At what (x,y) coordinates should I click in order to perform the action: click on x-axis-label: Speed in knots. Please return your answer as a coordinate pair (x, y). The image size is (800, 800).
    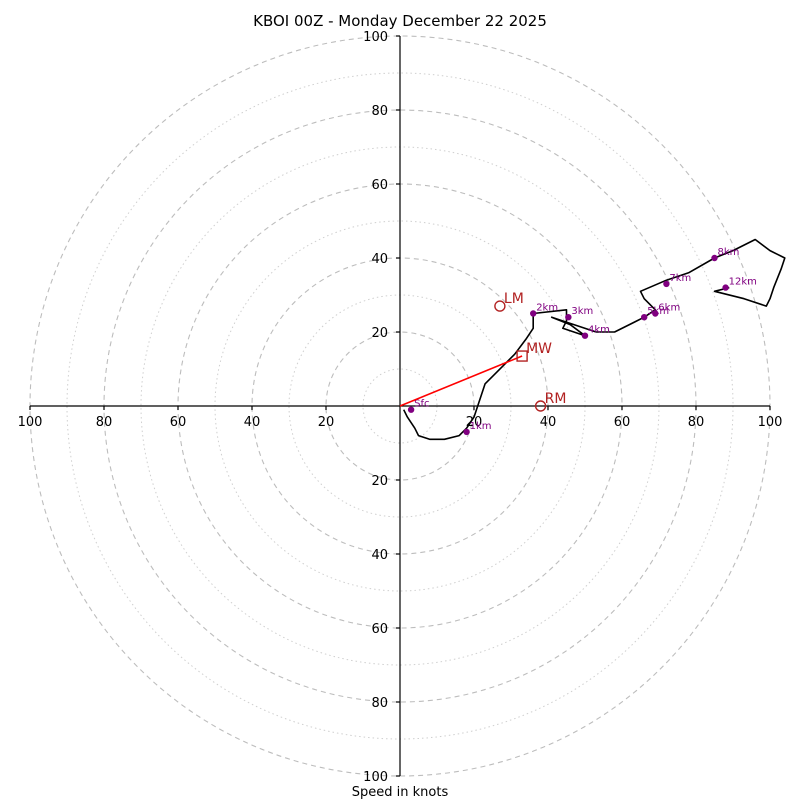
    Looking at the image, I should click on (400, 792).